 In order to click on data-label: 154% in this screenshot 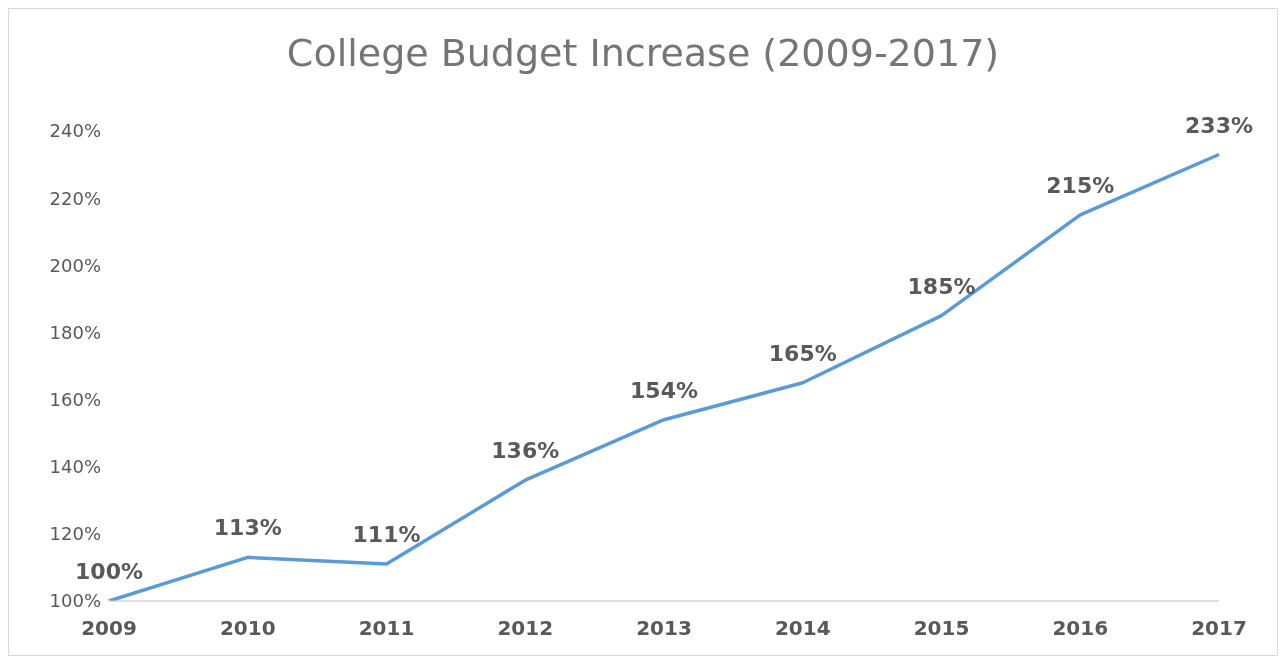, I will do `click(664, 390)`.